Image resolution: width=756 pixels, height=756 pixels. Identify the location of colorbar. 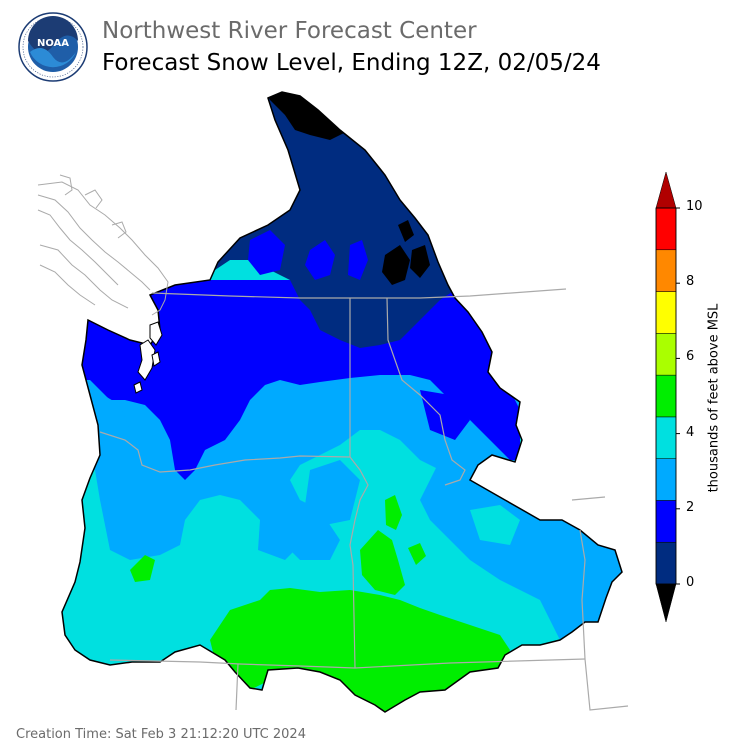
(667, 397).